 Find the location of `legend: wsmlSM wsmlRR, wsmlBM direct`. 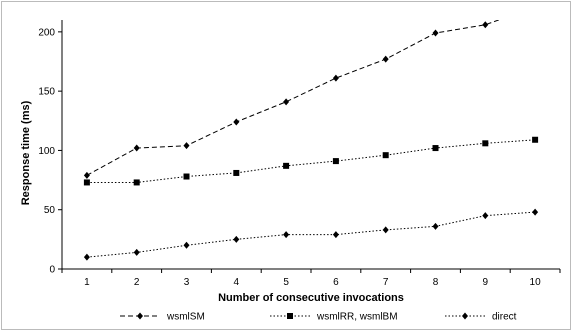

legend: wsmlSM wsmlRR, wsmlBM direct is located at coordinates (318, 317).